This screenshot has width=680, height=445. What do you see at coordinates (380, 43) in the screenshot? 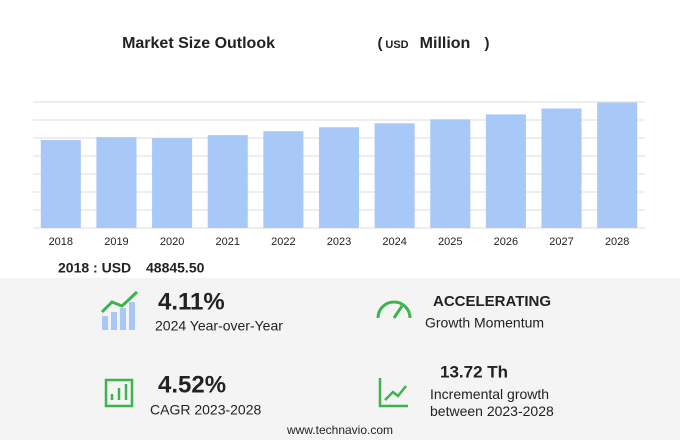
I see `unit-open: (` at bounding box center [380, 43].